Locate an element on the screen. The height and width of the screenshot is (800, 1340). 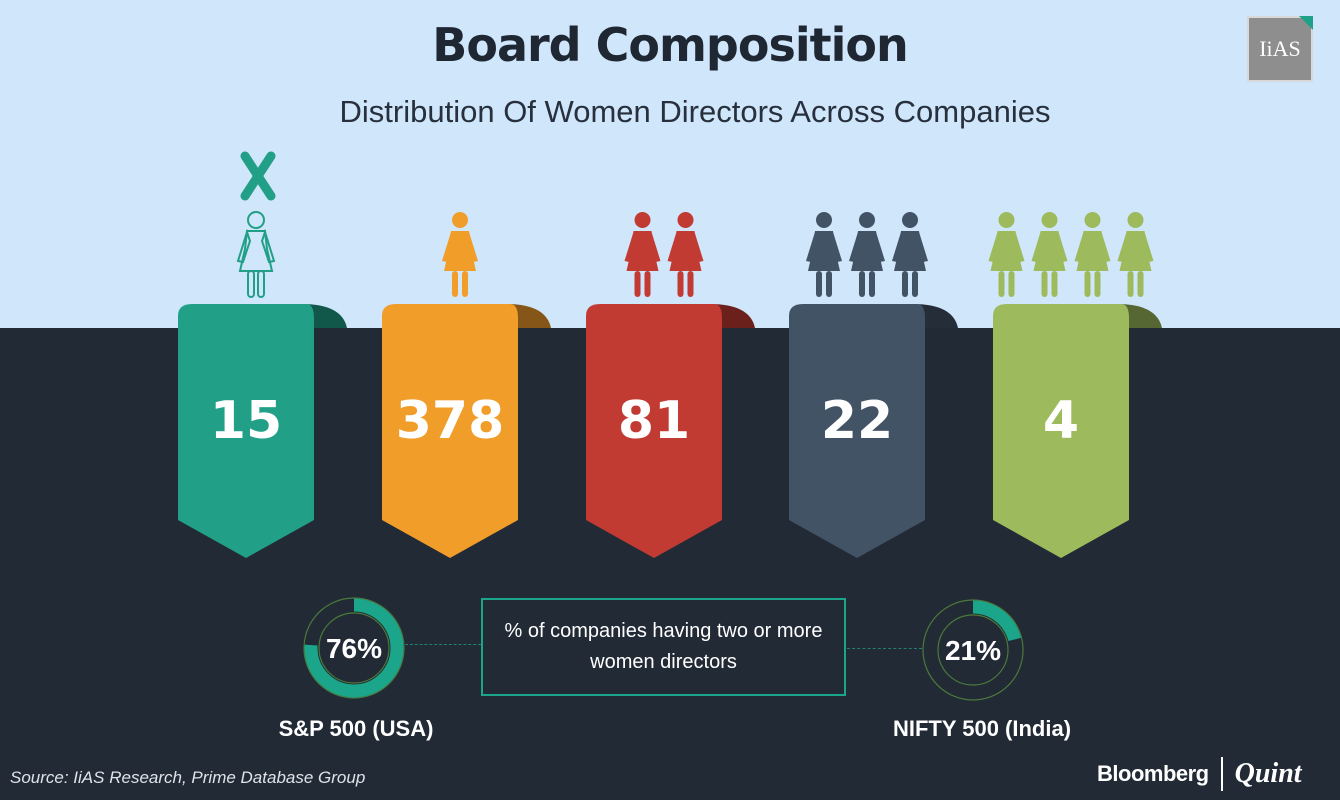
data-label: 81 is located at coordinates (654, 421).